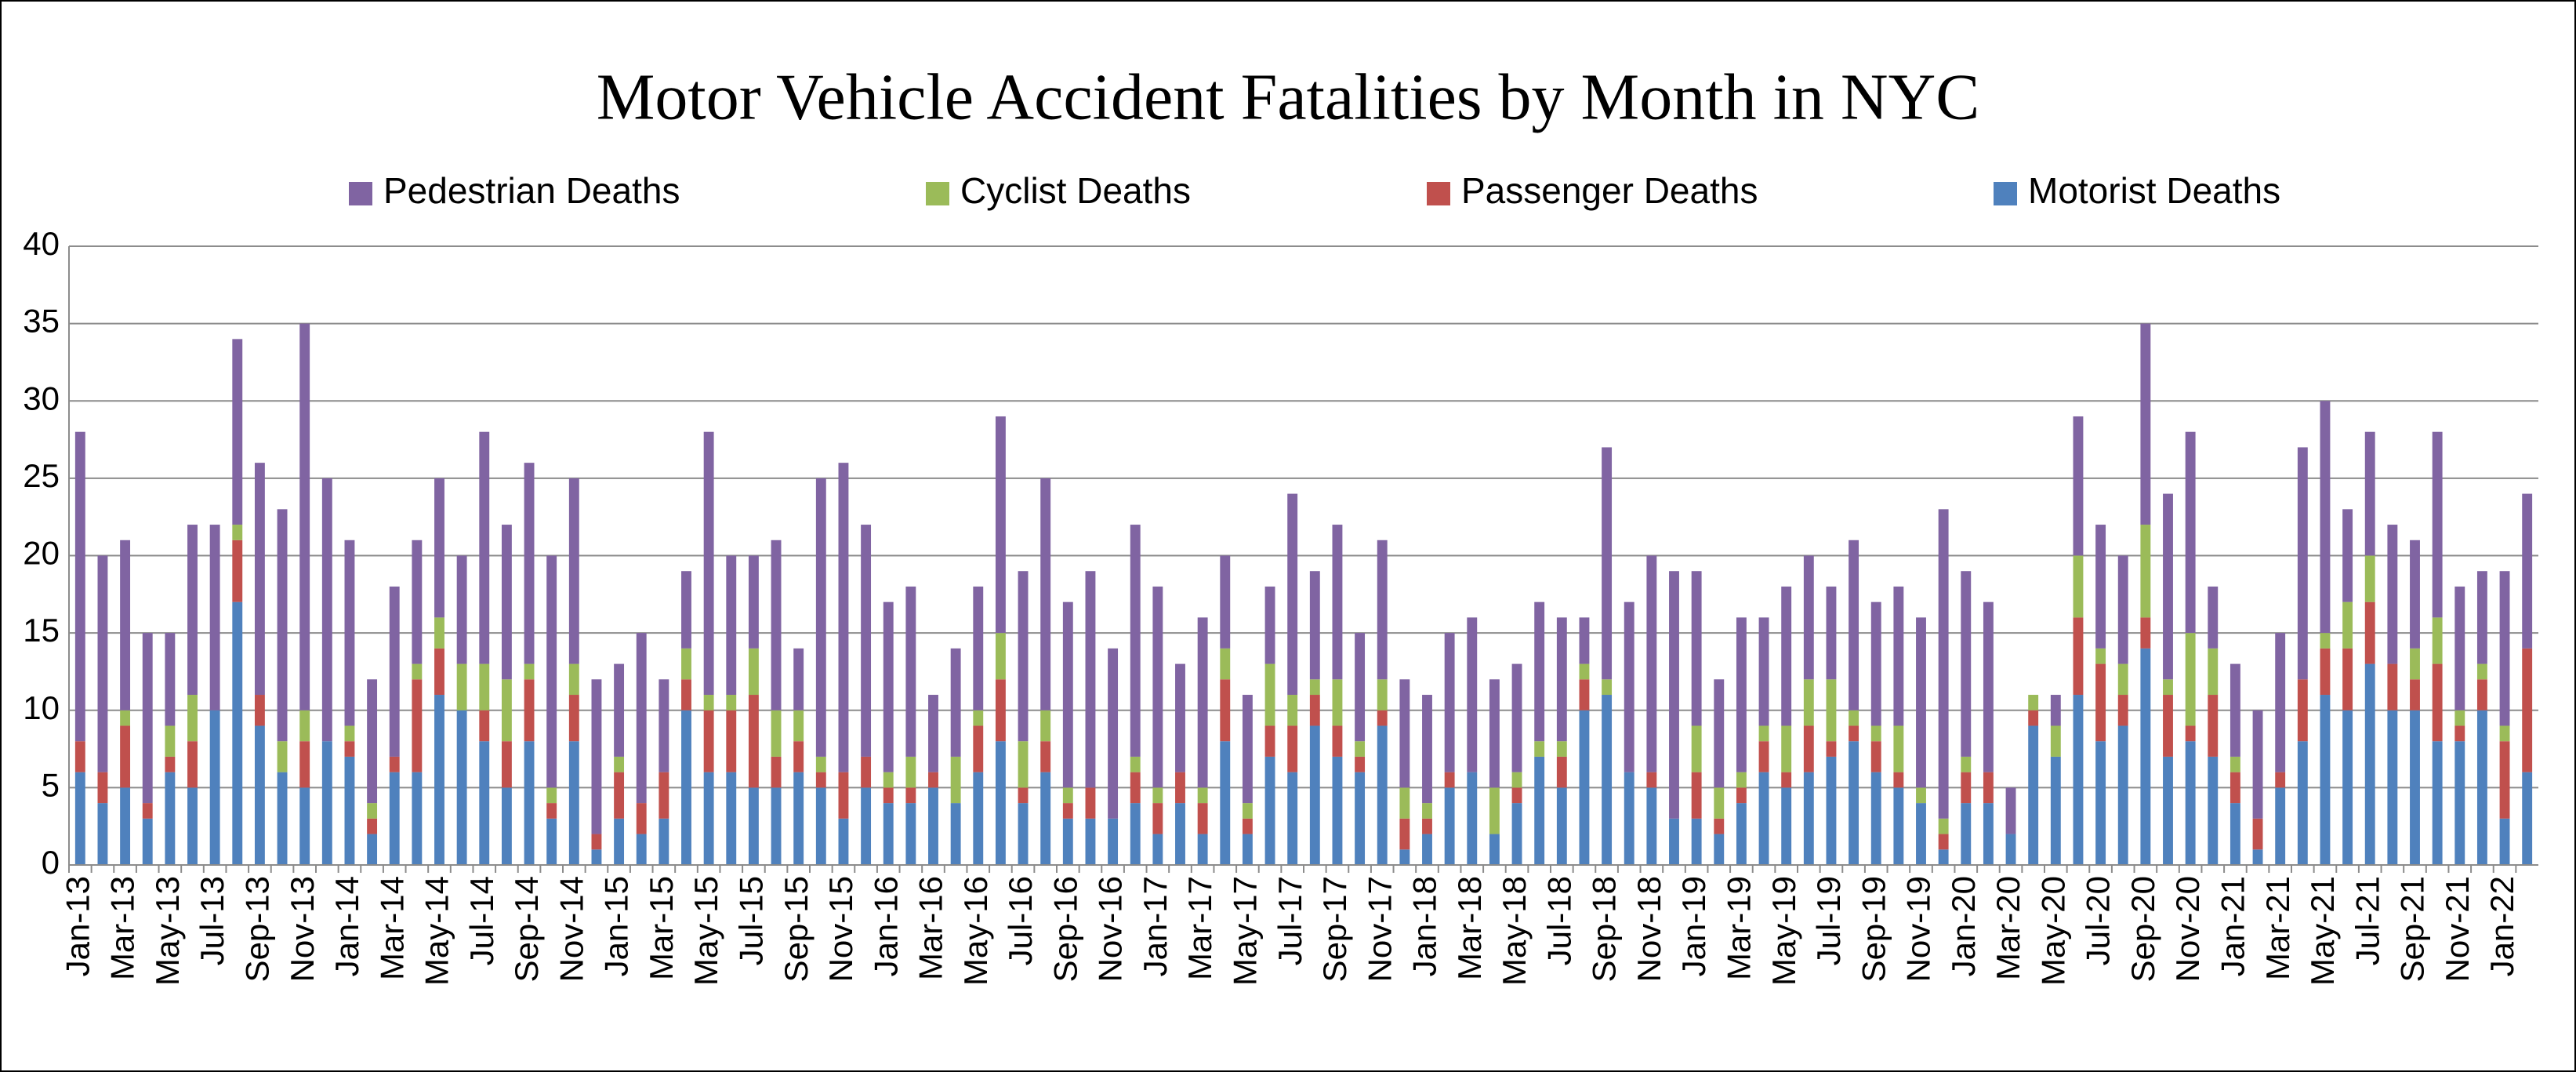 The height and width of the screenshot is (1072, 2576). What do you see at coordinates (2187, 929) in the screenshot?
I see `x-tick-label: Nov-20` at bounding box center [2187, 929].